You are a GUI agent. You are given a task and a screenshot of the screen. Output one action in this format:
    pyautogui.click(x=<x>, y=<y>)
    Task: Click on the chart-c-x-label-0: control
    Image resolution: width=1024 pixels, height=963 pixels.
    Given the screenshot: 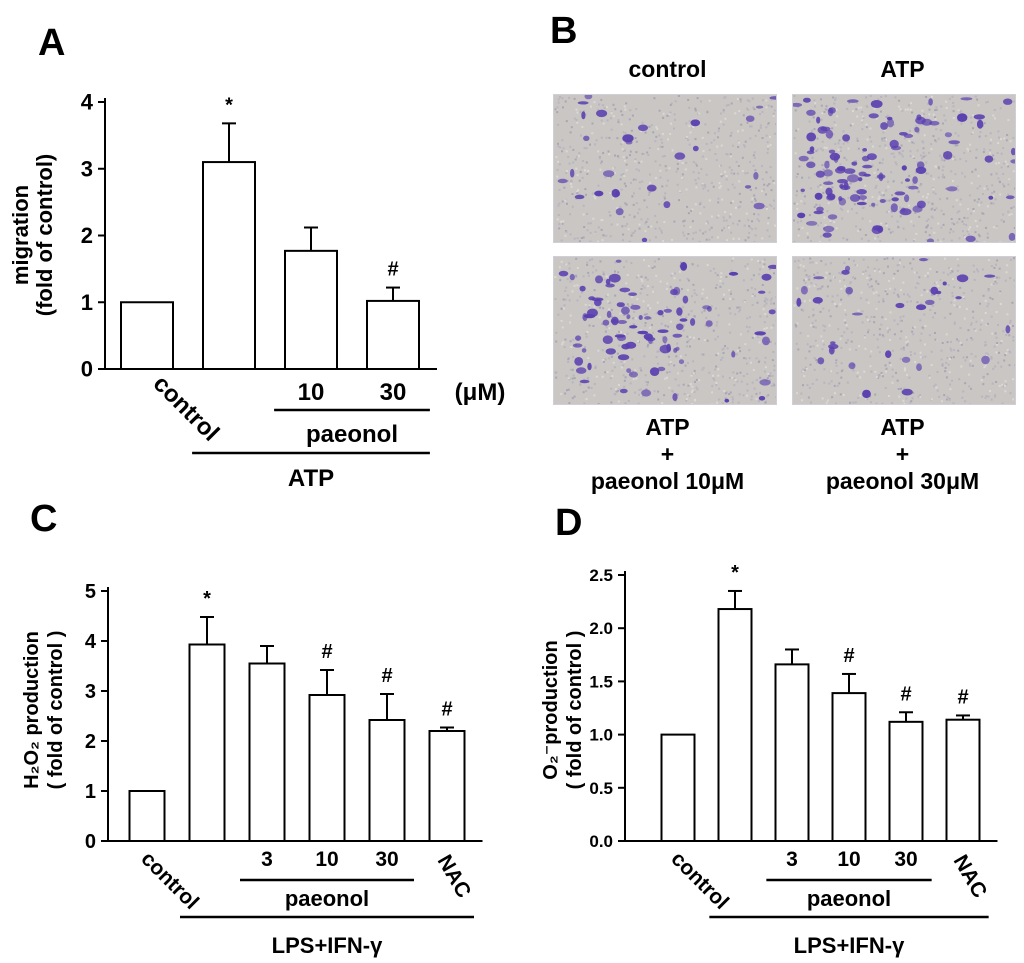 What is the action you would take?
    pyautogui.click(x=169, y=880)
    